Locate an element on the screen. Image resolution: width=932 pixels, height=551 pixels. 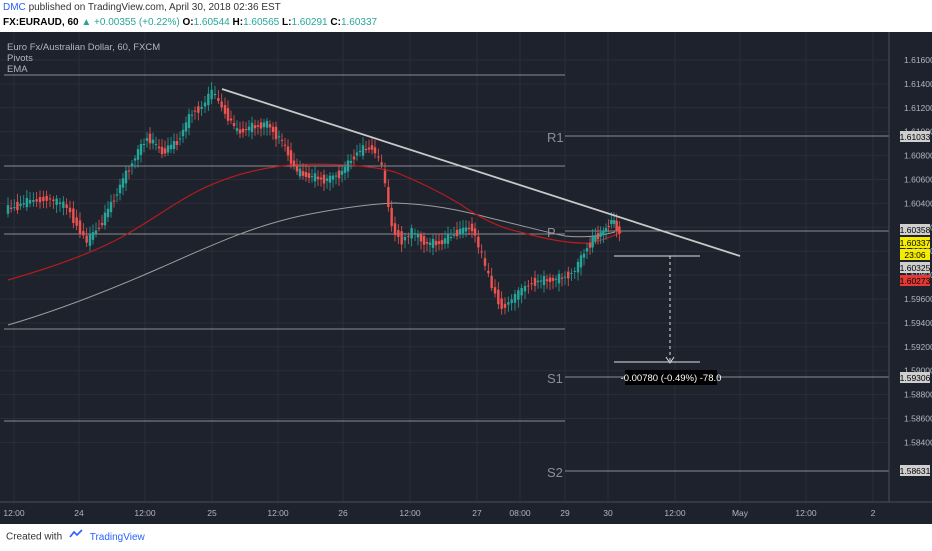
close-value: 1.60337 is located at coordinates (359, 22).